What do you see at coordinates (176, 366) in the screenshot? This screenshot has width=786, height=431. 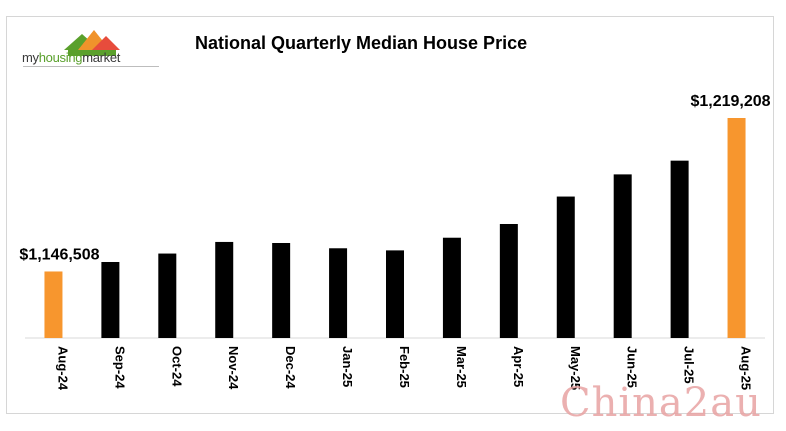 I see `x-tick-label: Oct-24` at bounding box center [176, 366].